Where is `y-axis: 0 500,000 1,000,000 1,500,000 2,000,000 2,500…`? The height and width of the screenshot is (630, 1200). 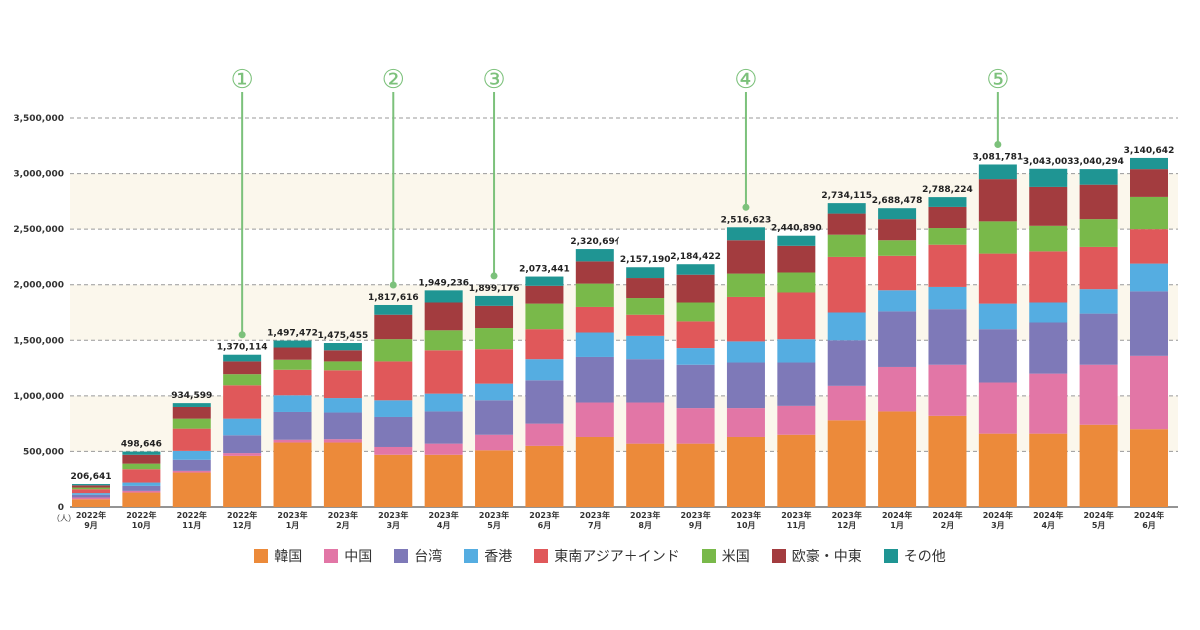 y-axis: 0 500,000 1,000,000 1,500,000 2,000,000 2,500… is located at coordinates (44, 318).